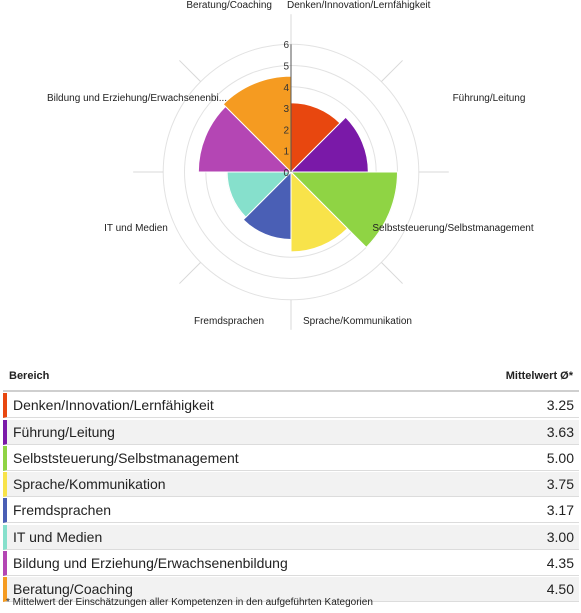  What do you see at coordinates (136, 228) in the screenshot?
I see `category-label: IT und Medien` at bounding box center [136, 228].